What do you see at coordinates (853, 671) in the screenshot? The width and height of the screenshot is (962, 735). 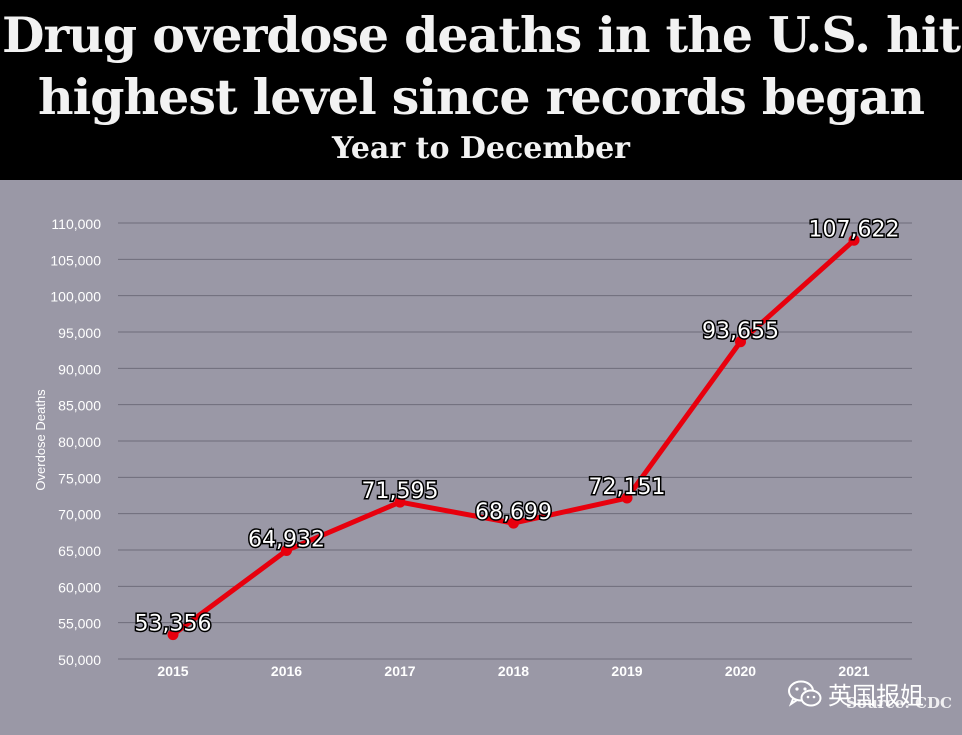 I see `x-tick-label: 2021` at bounding box center [853, 671].